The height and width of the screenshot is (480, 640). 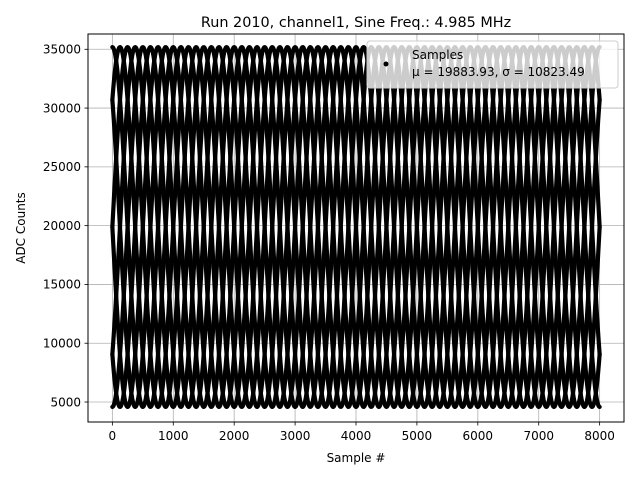 What do you see at coordinates (62, 344) in the screenshot?
I see `y-tick-label: 10000` at bounding box center [62, 344].